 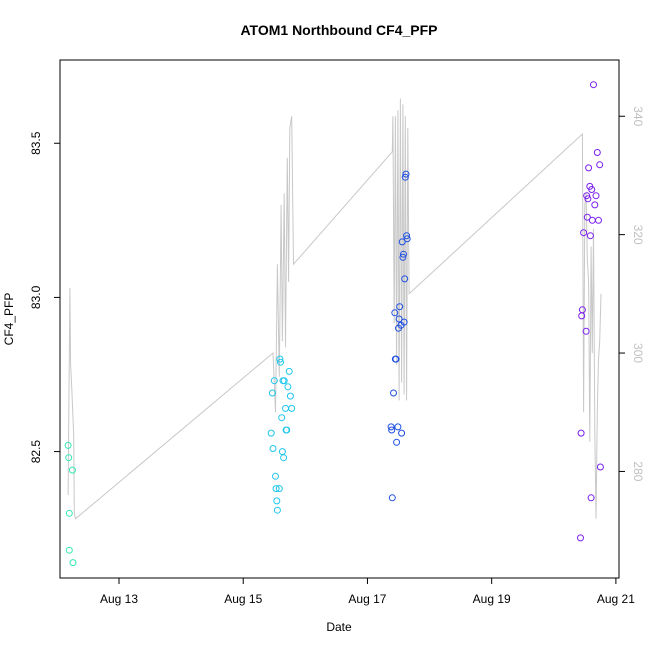 I want to click on y2-tick-label: 280, so click(x=638, y=471).